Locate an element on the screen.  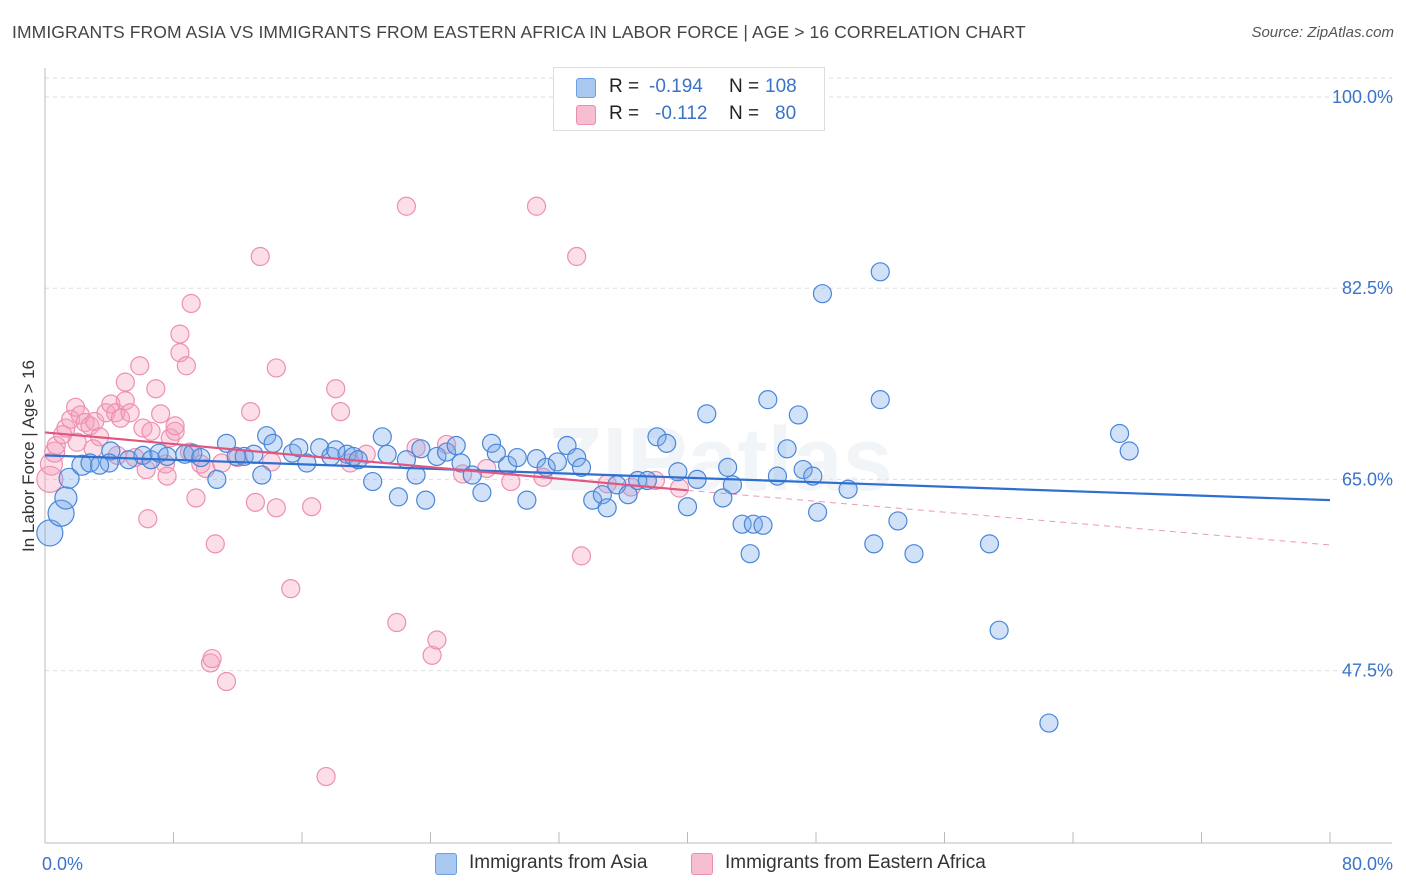
y-tick-label: 82.5% is located at coordinates (1367, 288).